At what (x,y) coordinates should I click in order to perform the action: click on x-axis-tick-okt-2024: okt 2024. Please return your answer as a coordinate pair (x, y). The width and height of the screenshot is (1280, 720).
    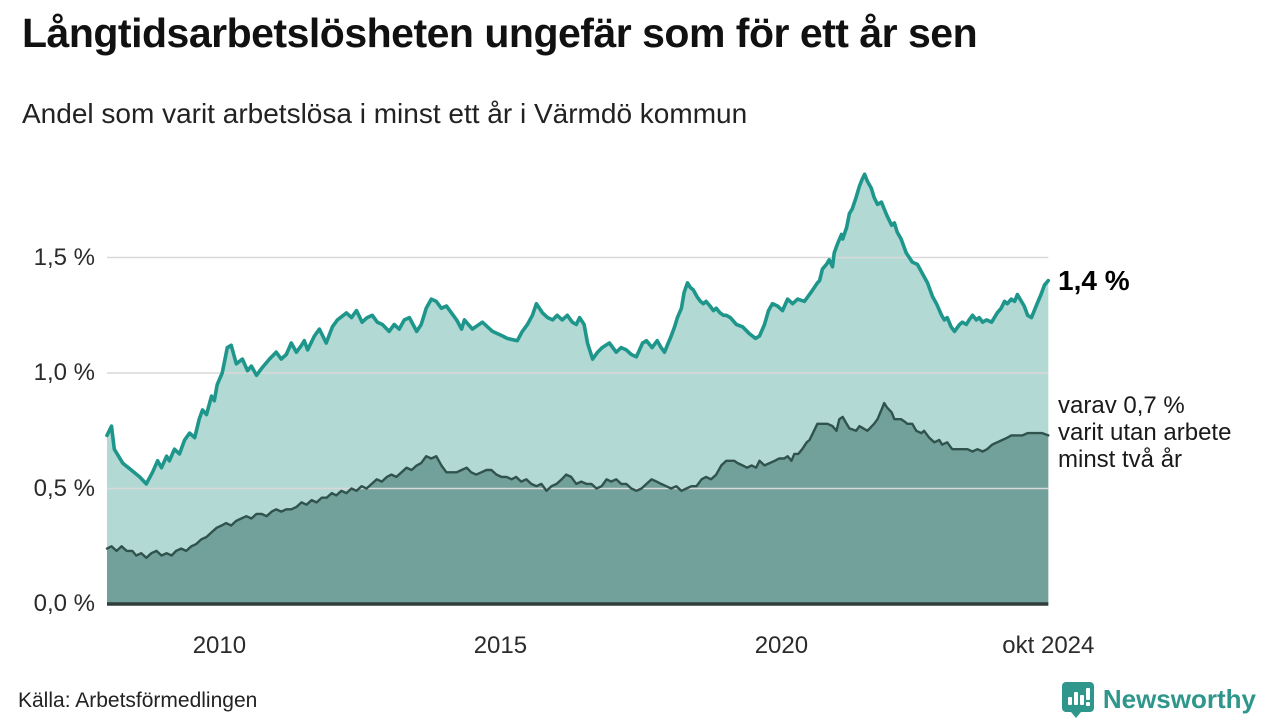
    Looking at the image, I should click on (1048, 645).